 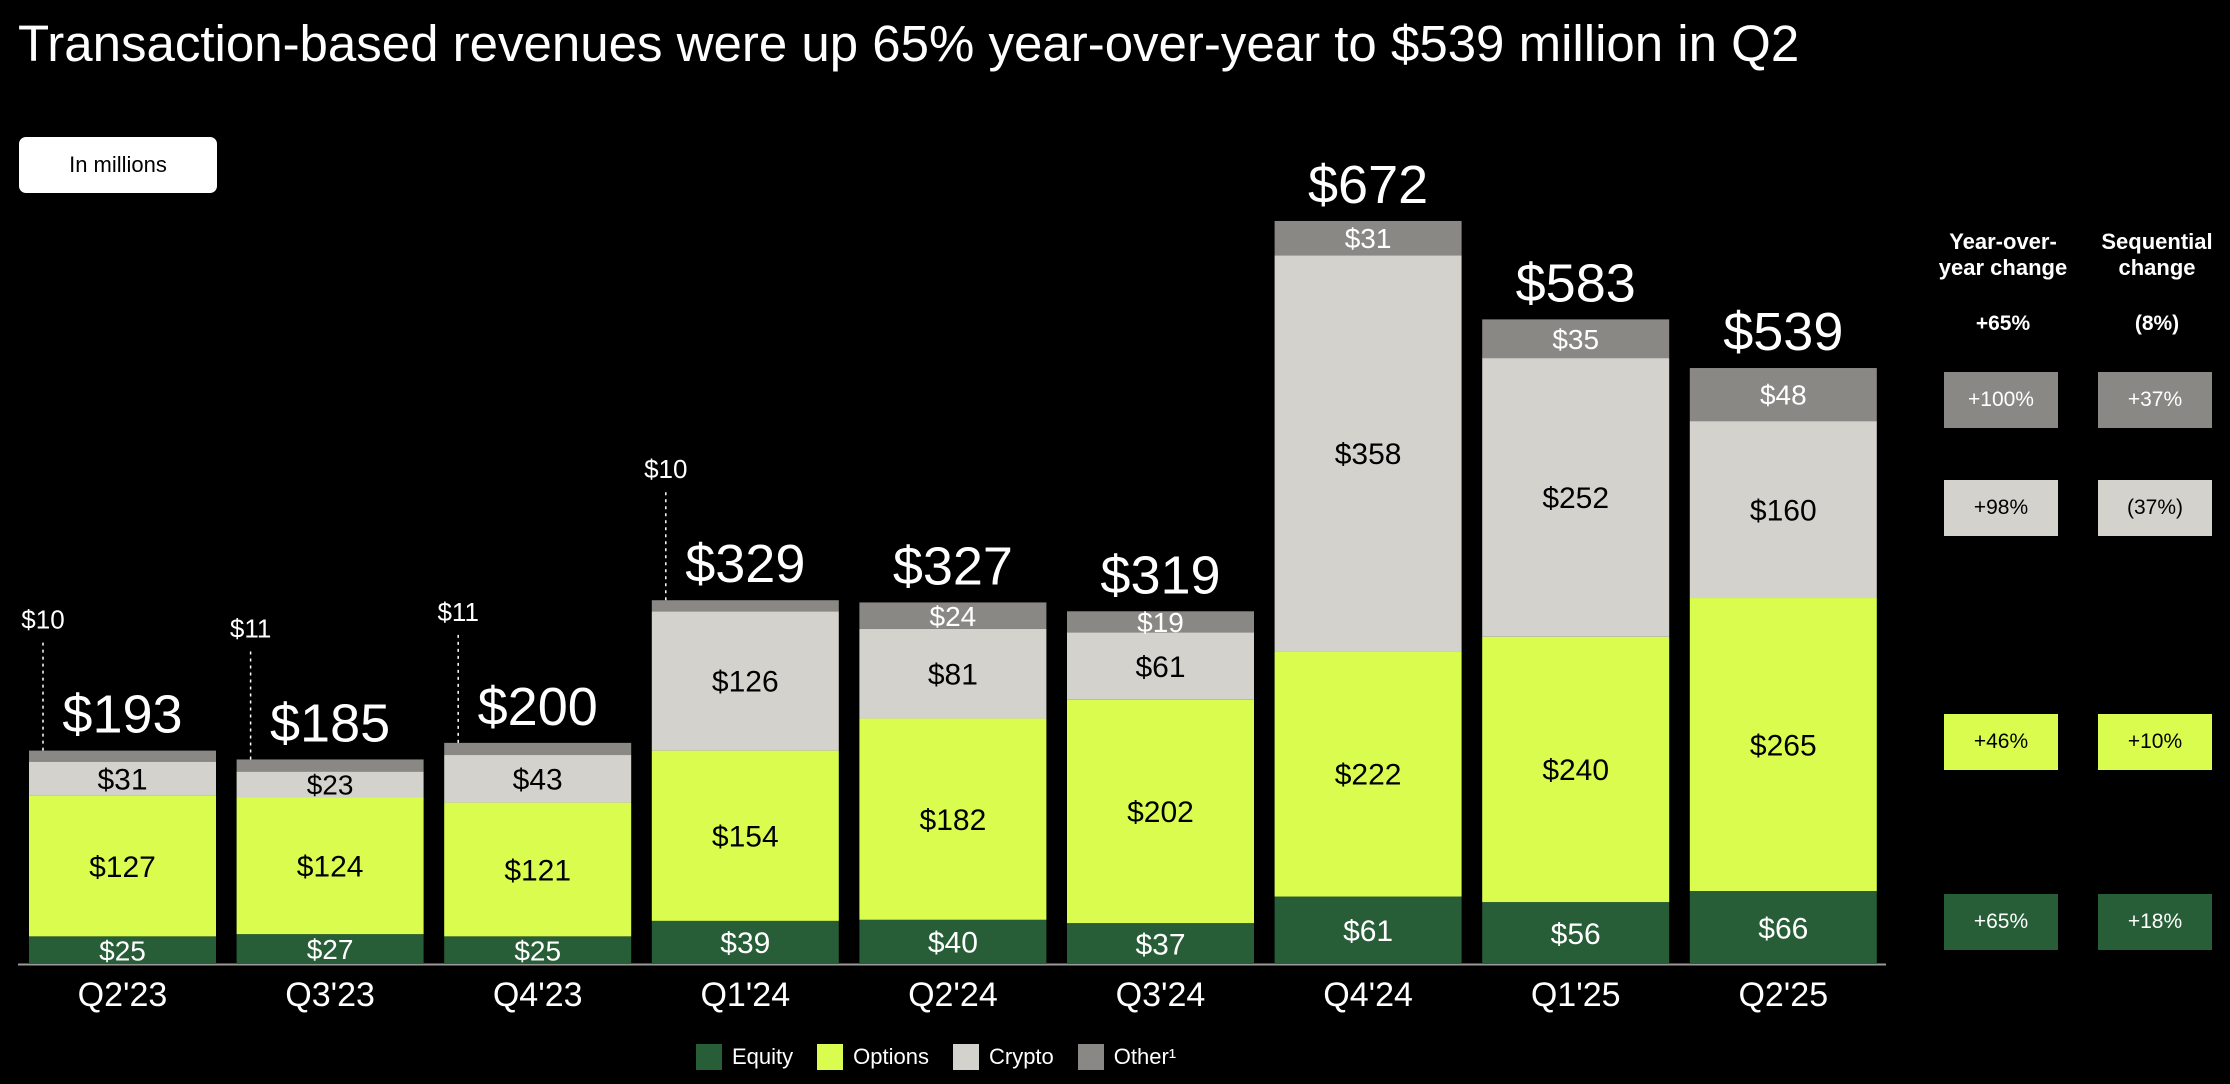 I want to click on x-tick-label: Q4'23, so click(x=538, y=995).